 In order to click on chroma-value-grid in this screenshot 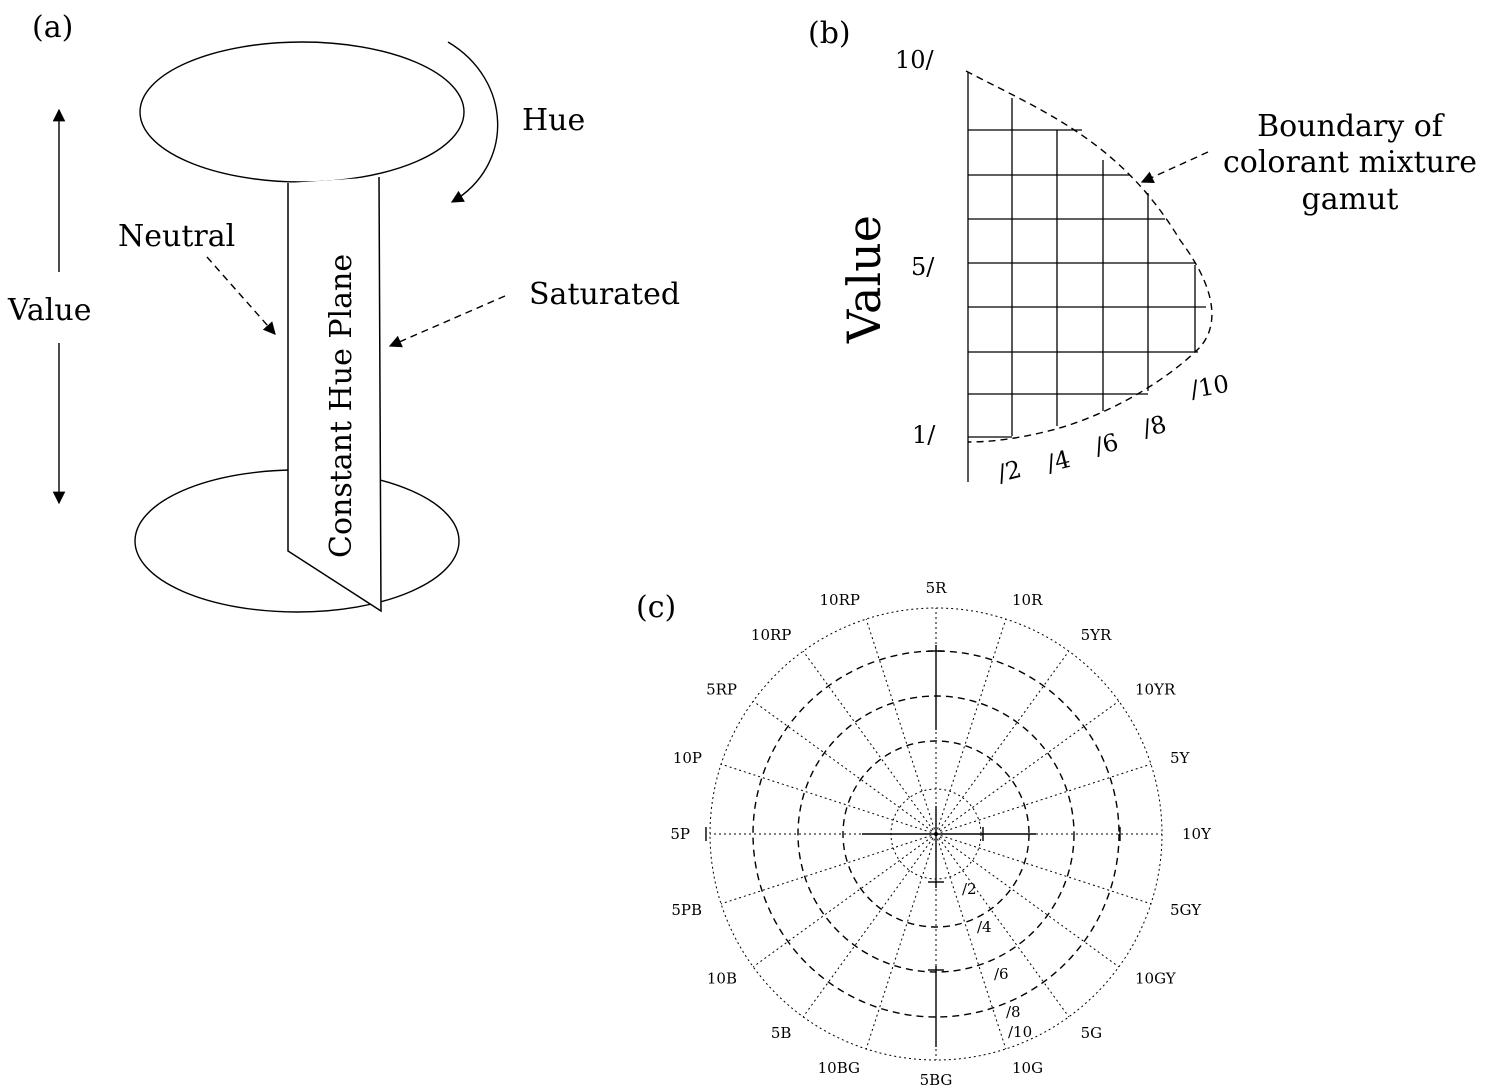, I will do `click(1086, 277)`.